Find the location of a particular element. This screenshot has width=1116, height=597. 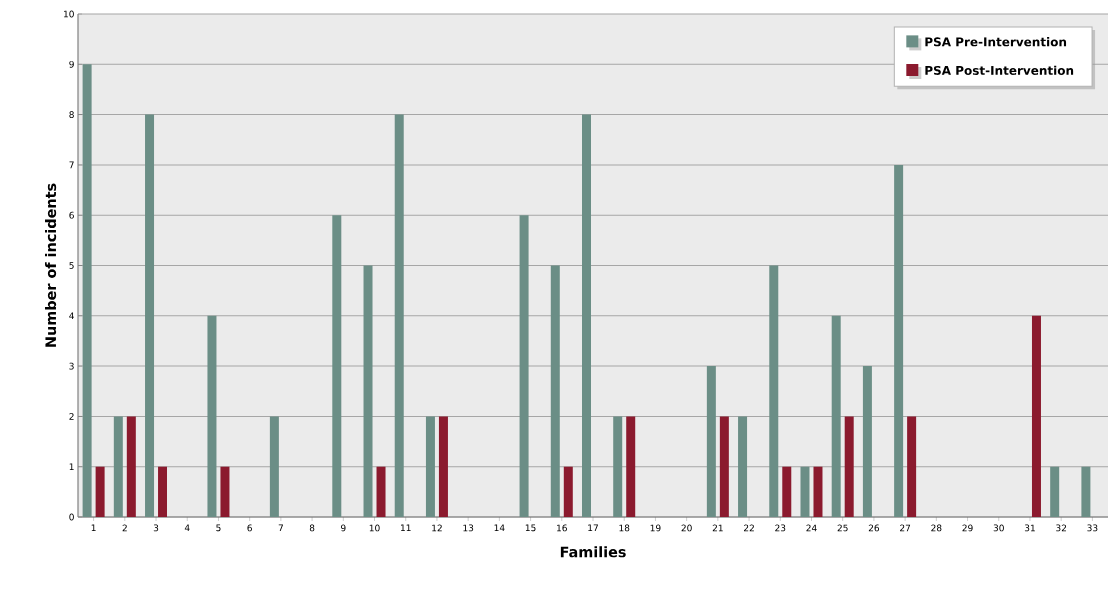

x-tick-label: 13 is located at coordinates (468, 528).